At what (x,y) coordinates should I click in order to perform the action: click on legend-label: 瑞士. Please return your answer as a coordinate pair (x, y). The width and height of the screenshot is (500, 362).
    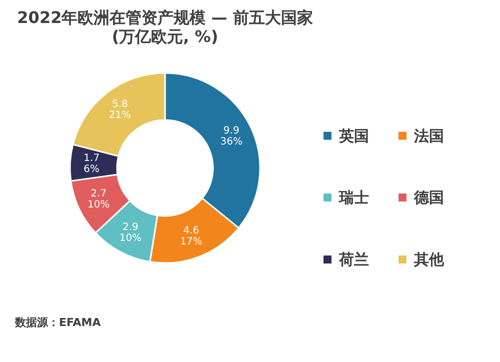
    Looking at the image, I should click on (353, 197).